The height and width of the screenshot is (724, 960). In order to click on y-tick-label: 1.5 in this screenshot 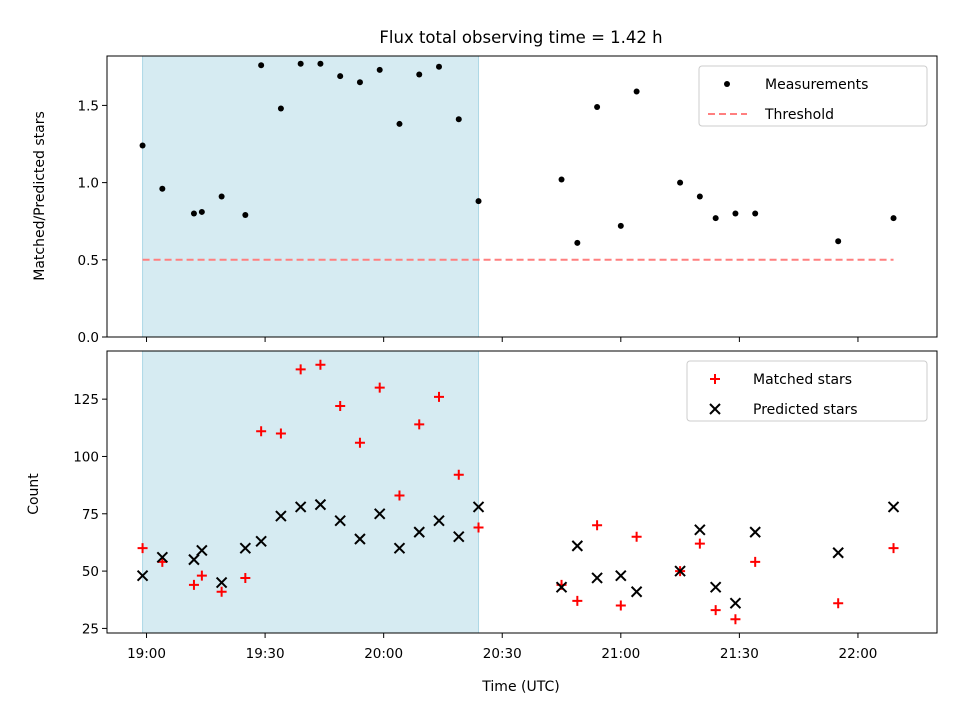, I will do `click(88, 106)`.